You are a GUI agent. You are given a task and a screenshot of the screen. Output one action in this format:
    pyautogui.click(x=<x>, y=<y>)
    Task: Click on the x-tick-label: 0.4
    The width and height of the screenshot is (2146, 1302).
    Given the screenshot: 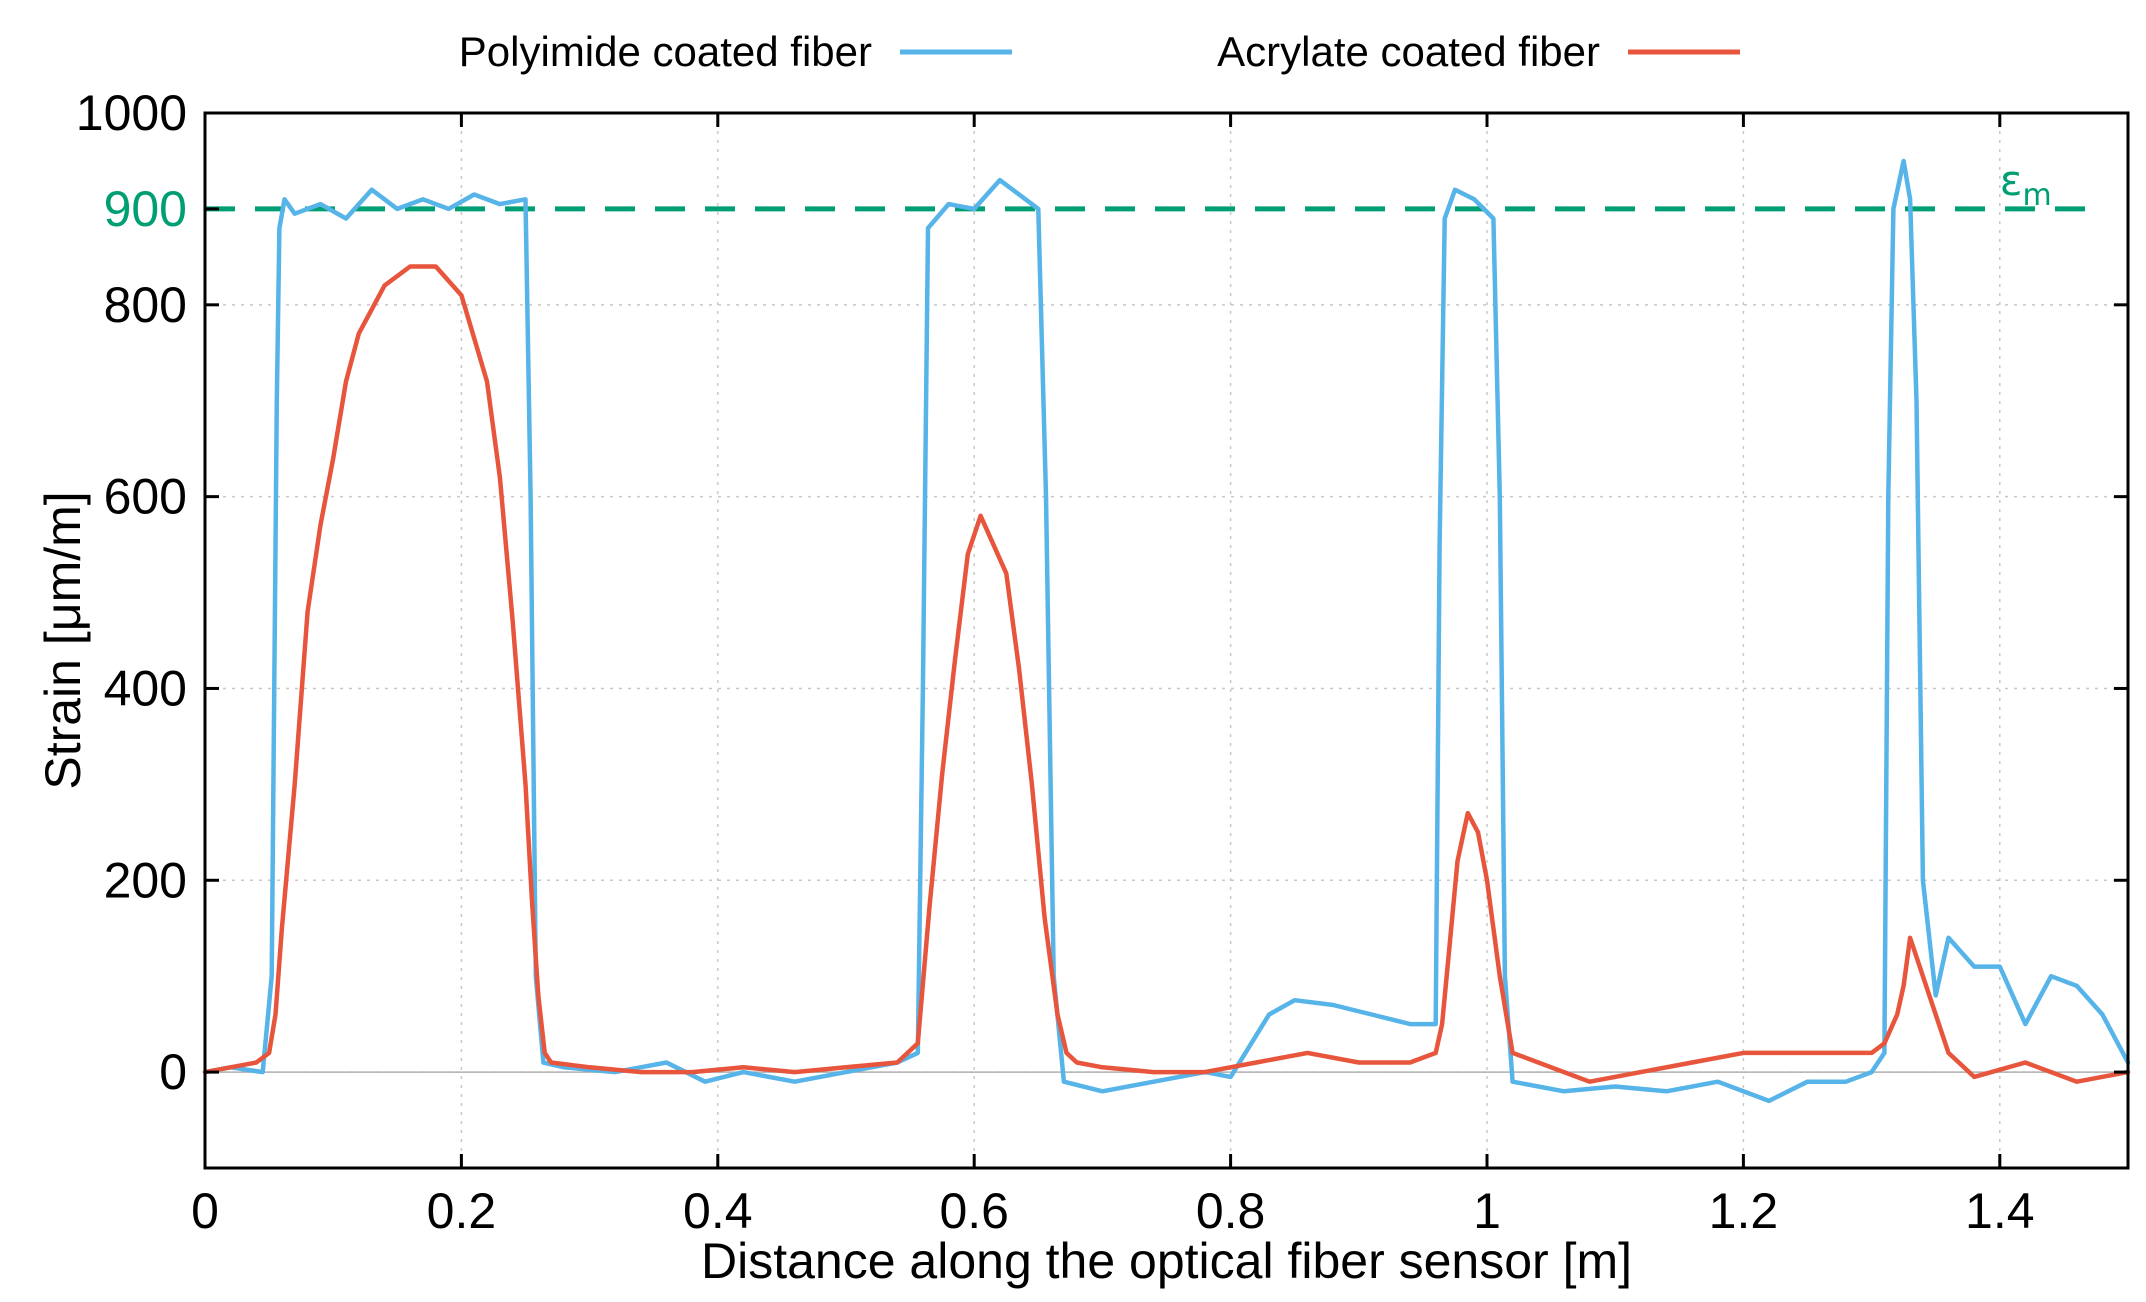 What is the action you would take?
    pyautogui.click(x=718, y=1211)
    